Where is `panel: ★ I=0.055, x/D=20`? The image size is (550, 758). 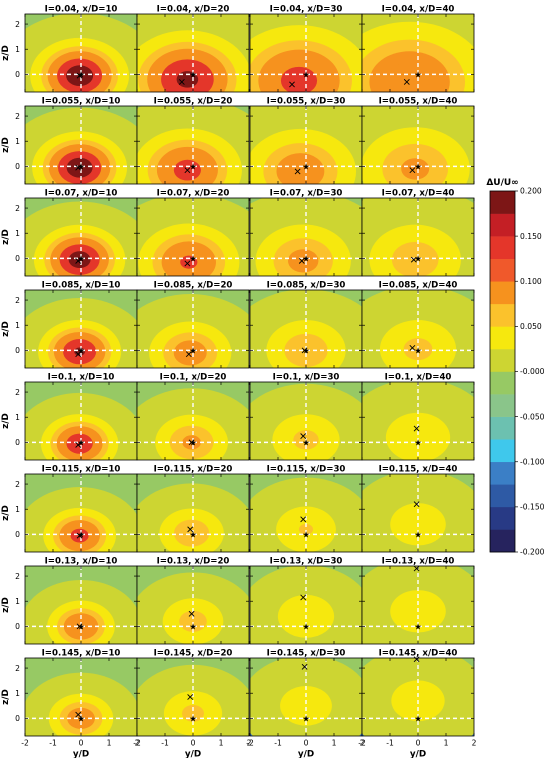
panel: ★ I=0.055, x/D=20 is located at coordinates (193, 141).